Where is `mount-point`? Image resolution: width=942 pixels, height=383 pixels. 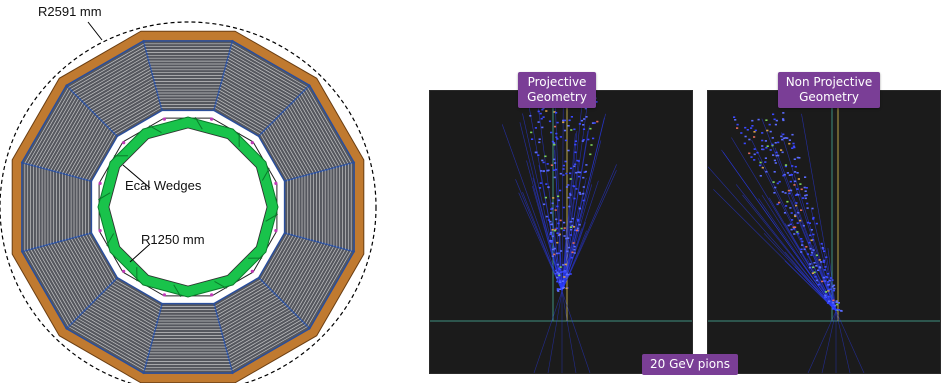
mount-point is located at coordinates (276, 183).